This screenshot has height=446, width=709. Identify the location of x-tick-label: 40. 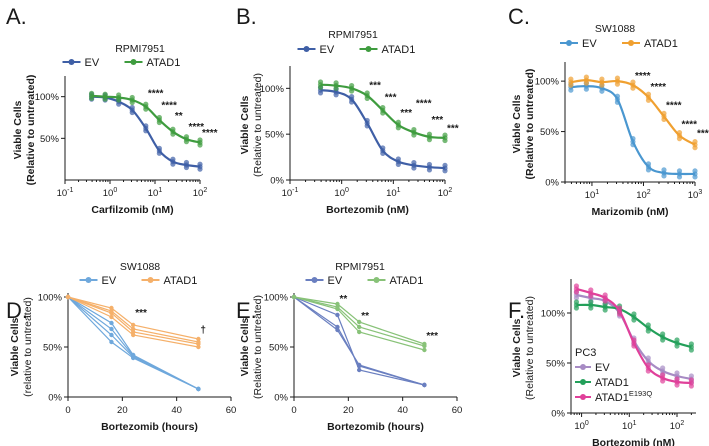
(176, 410).